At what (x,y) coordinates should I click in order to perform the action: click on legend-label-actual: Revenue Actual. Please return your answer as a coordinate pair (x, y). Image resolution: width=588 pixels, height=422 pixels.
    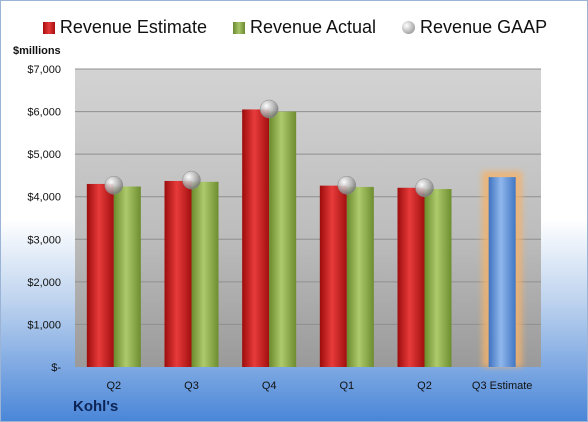
    Looking at the image, I should click on (313, 27).